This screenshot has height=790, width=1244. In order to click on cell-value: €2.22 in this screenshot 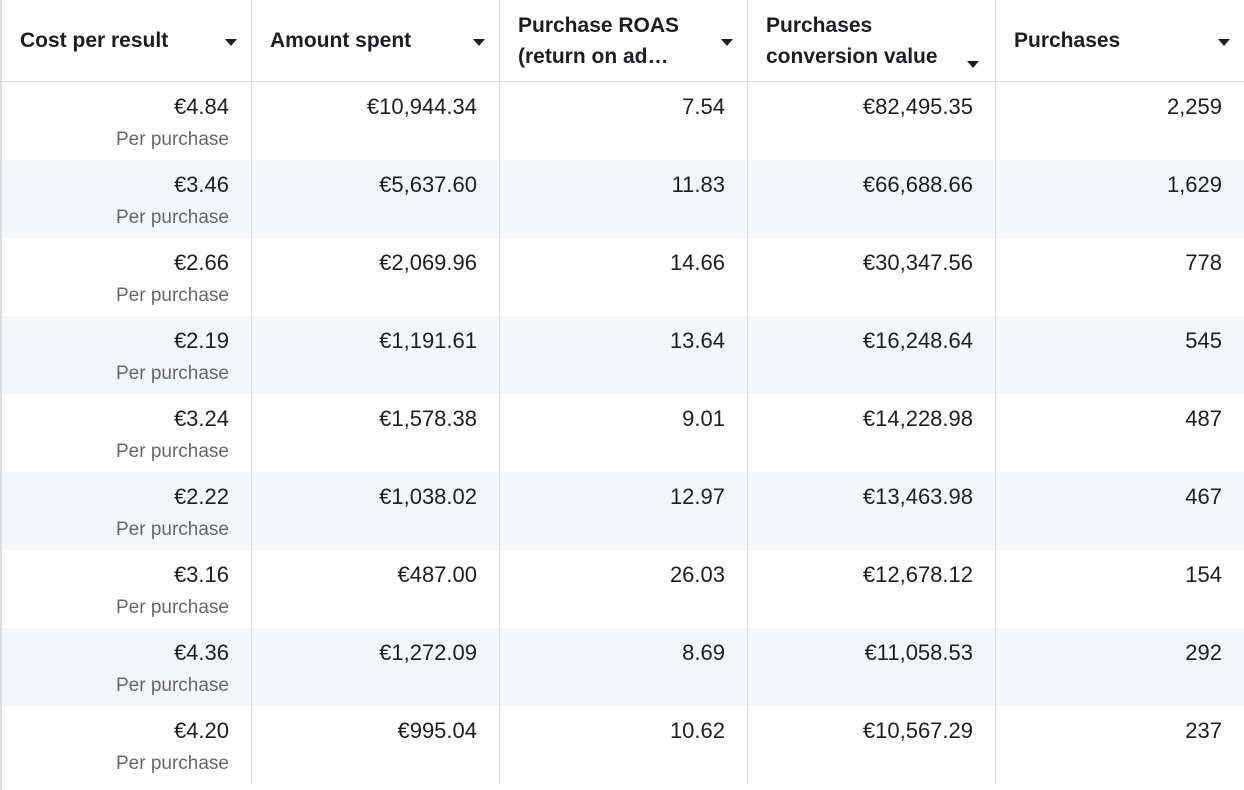, I will do `click(201, 496)`.